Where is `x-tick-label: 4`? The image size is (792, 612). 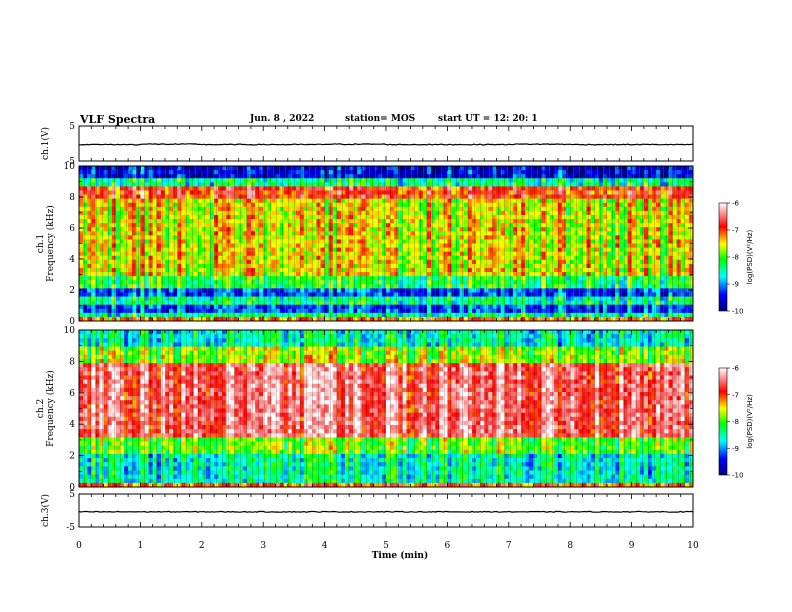
x-tick-label: 4 is located at coordinates (325, 546).